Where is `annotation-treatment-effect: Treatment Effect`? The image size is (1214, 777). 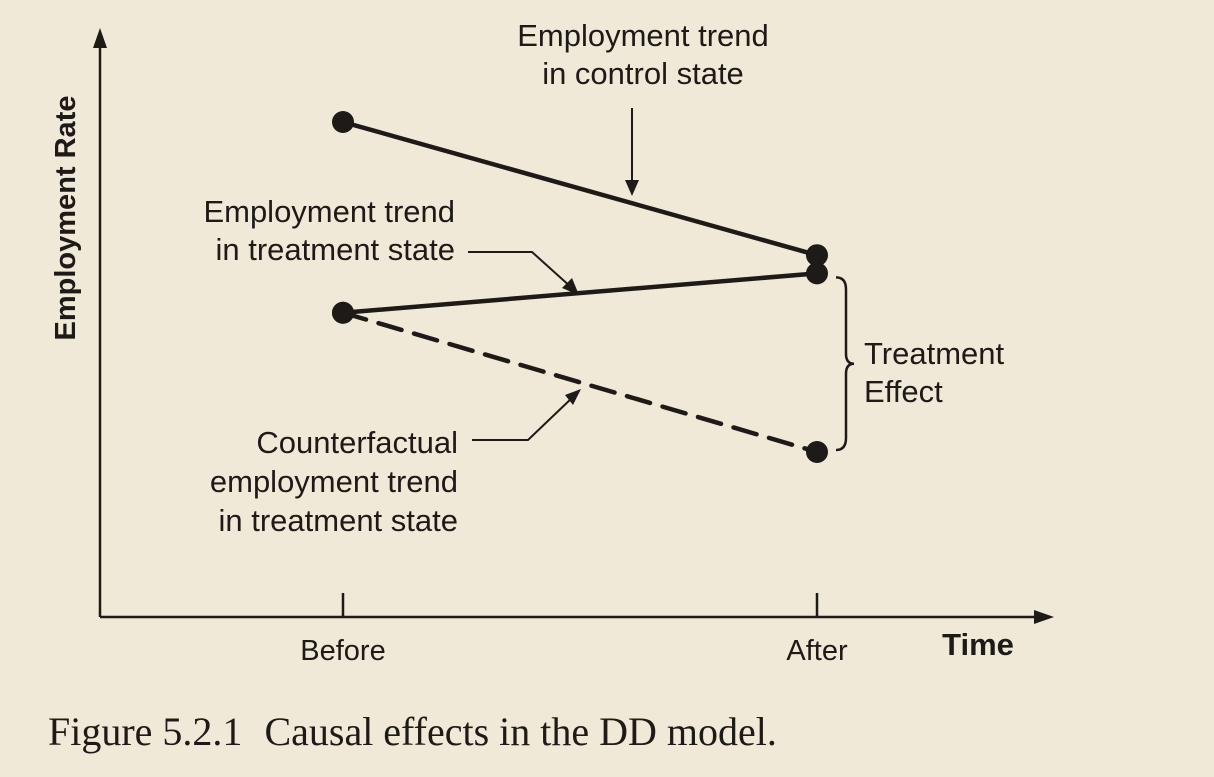 annotation-treatment-effect: Treatment Effect is located at coordinates (934, 372).